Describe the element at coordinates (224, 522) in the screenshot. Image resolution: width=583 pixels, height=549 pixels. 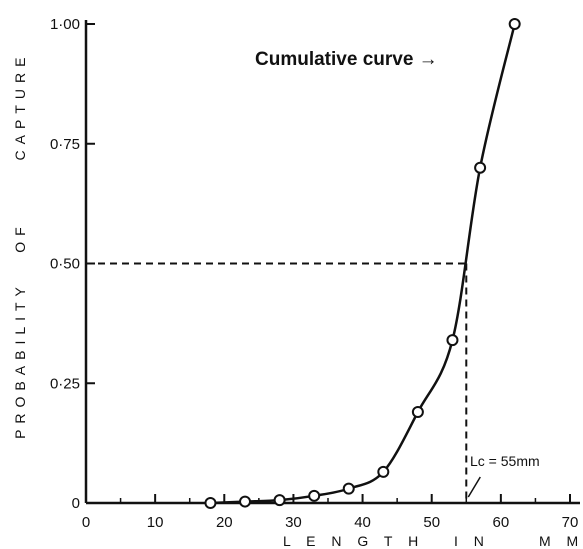
I see `x-tick-label: 20` at that location.